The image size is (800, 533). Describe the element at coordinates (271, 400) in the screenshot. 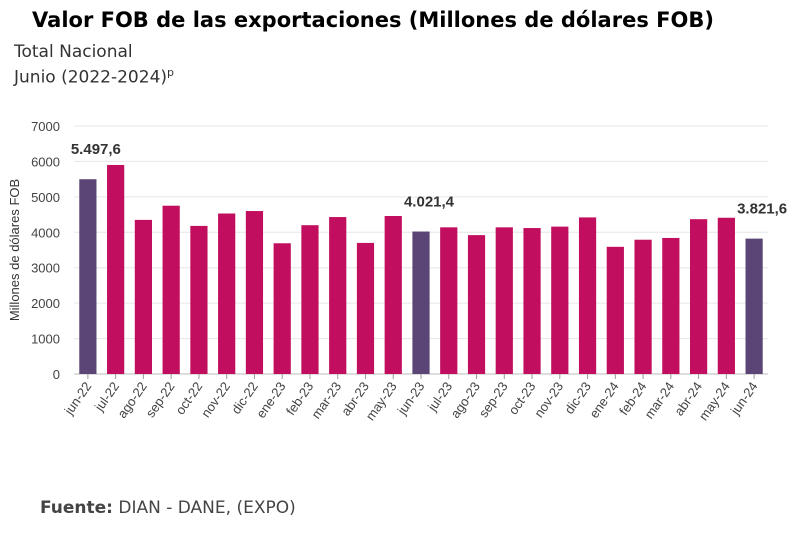

I see `x-tick-label: ene-23` at that location.